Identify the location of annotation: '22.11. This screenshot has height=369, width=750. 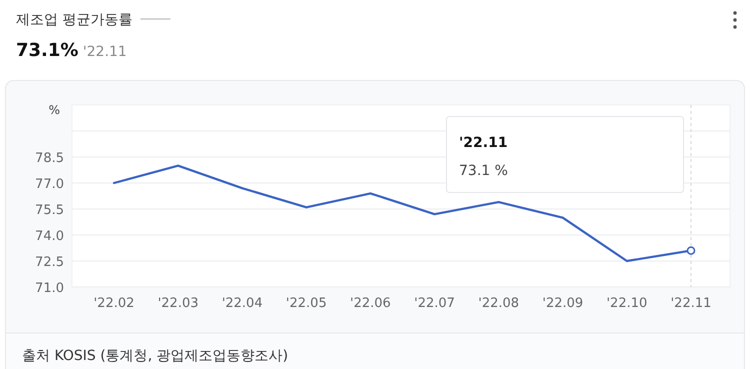
(483, 143).